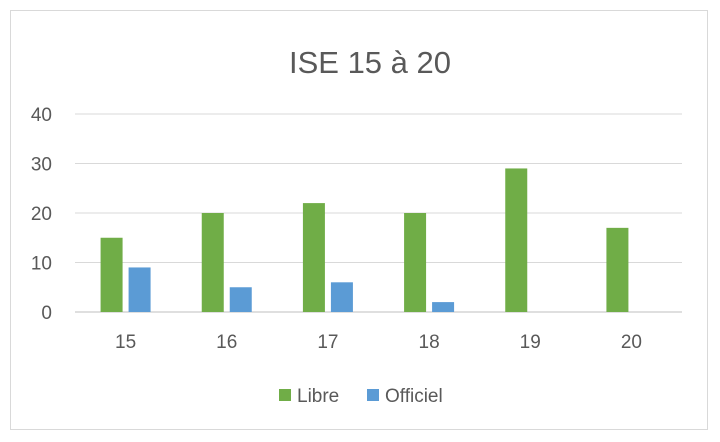 This screenshot has width=720, height=442. I want to click on y-tick-label: 40, so click(41, 115).